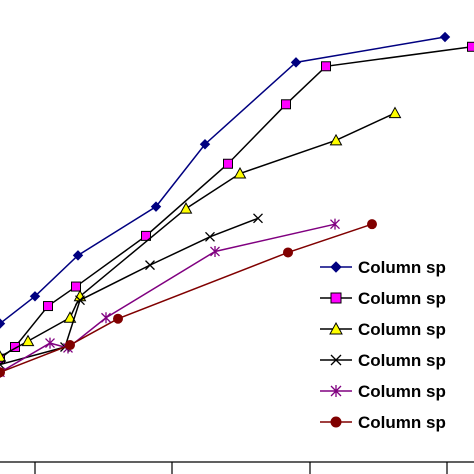  Describe the element at coordinates (336, 328) in the screenshot. I see `legend-marker-triangle` at that location.